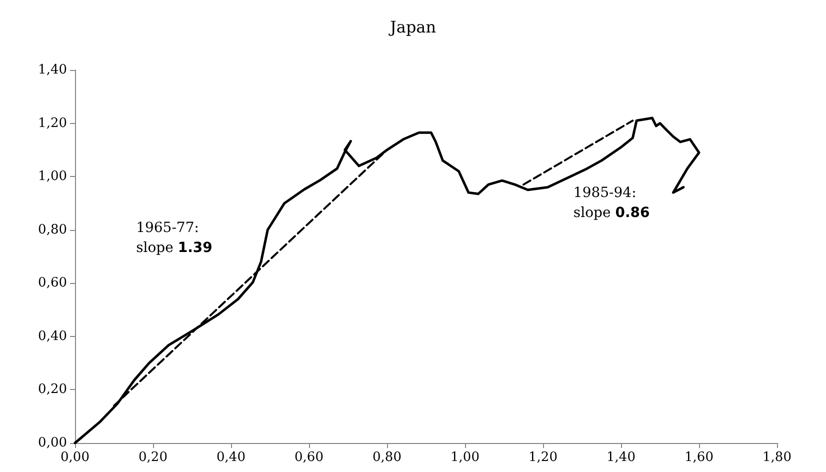 The width and height of the screenshot is (826, 472). Describe the element at coordinates (174, 238) in the screenshot. I see `annotation: 1965-77: slope 1.39` at that location.